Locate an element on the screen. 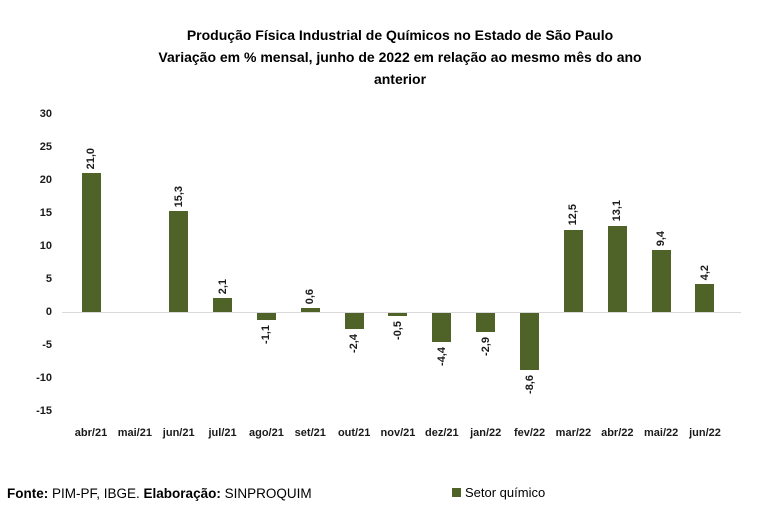 This screenshot has height=530, width=768. x-axis-category-label: out/21 is located at coordinates (354, 433).